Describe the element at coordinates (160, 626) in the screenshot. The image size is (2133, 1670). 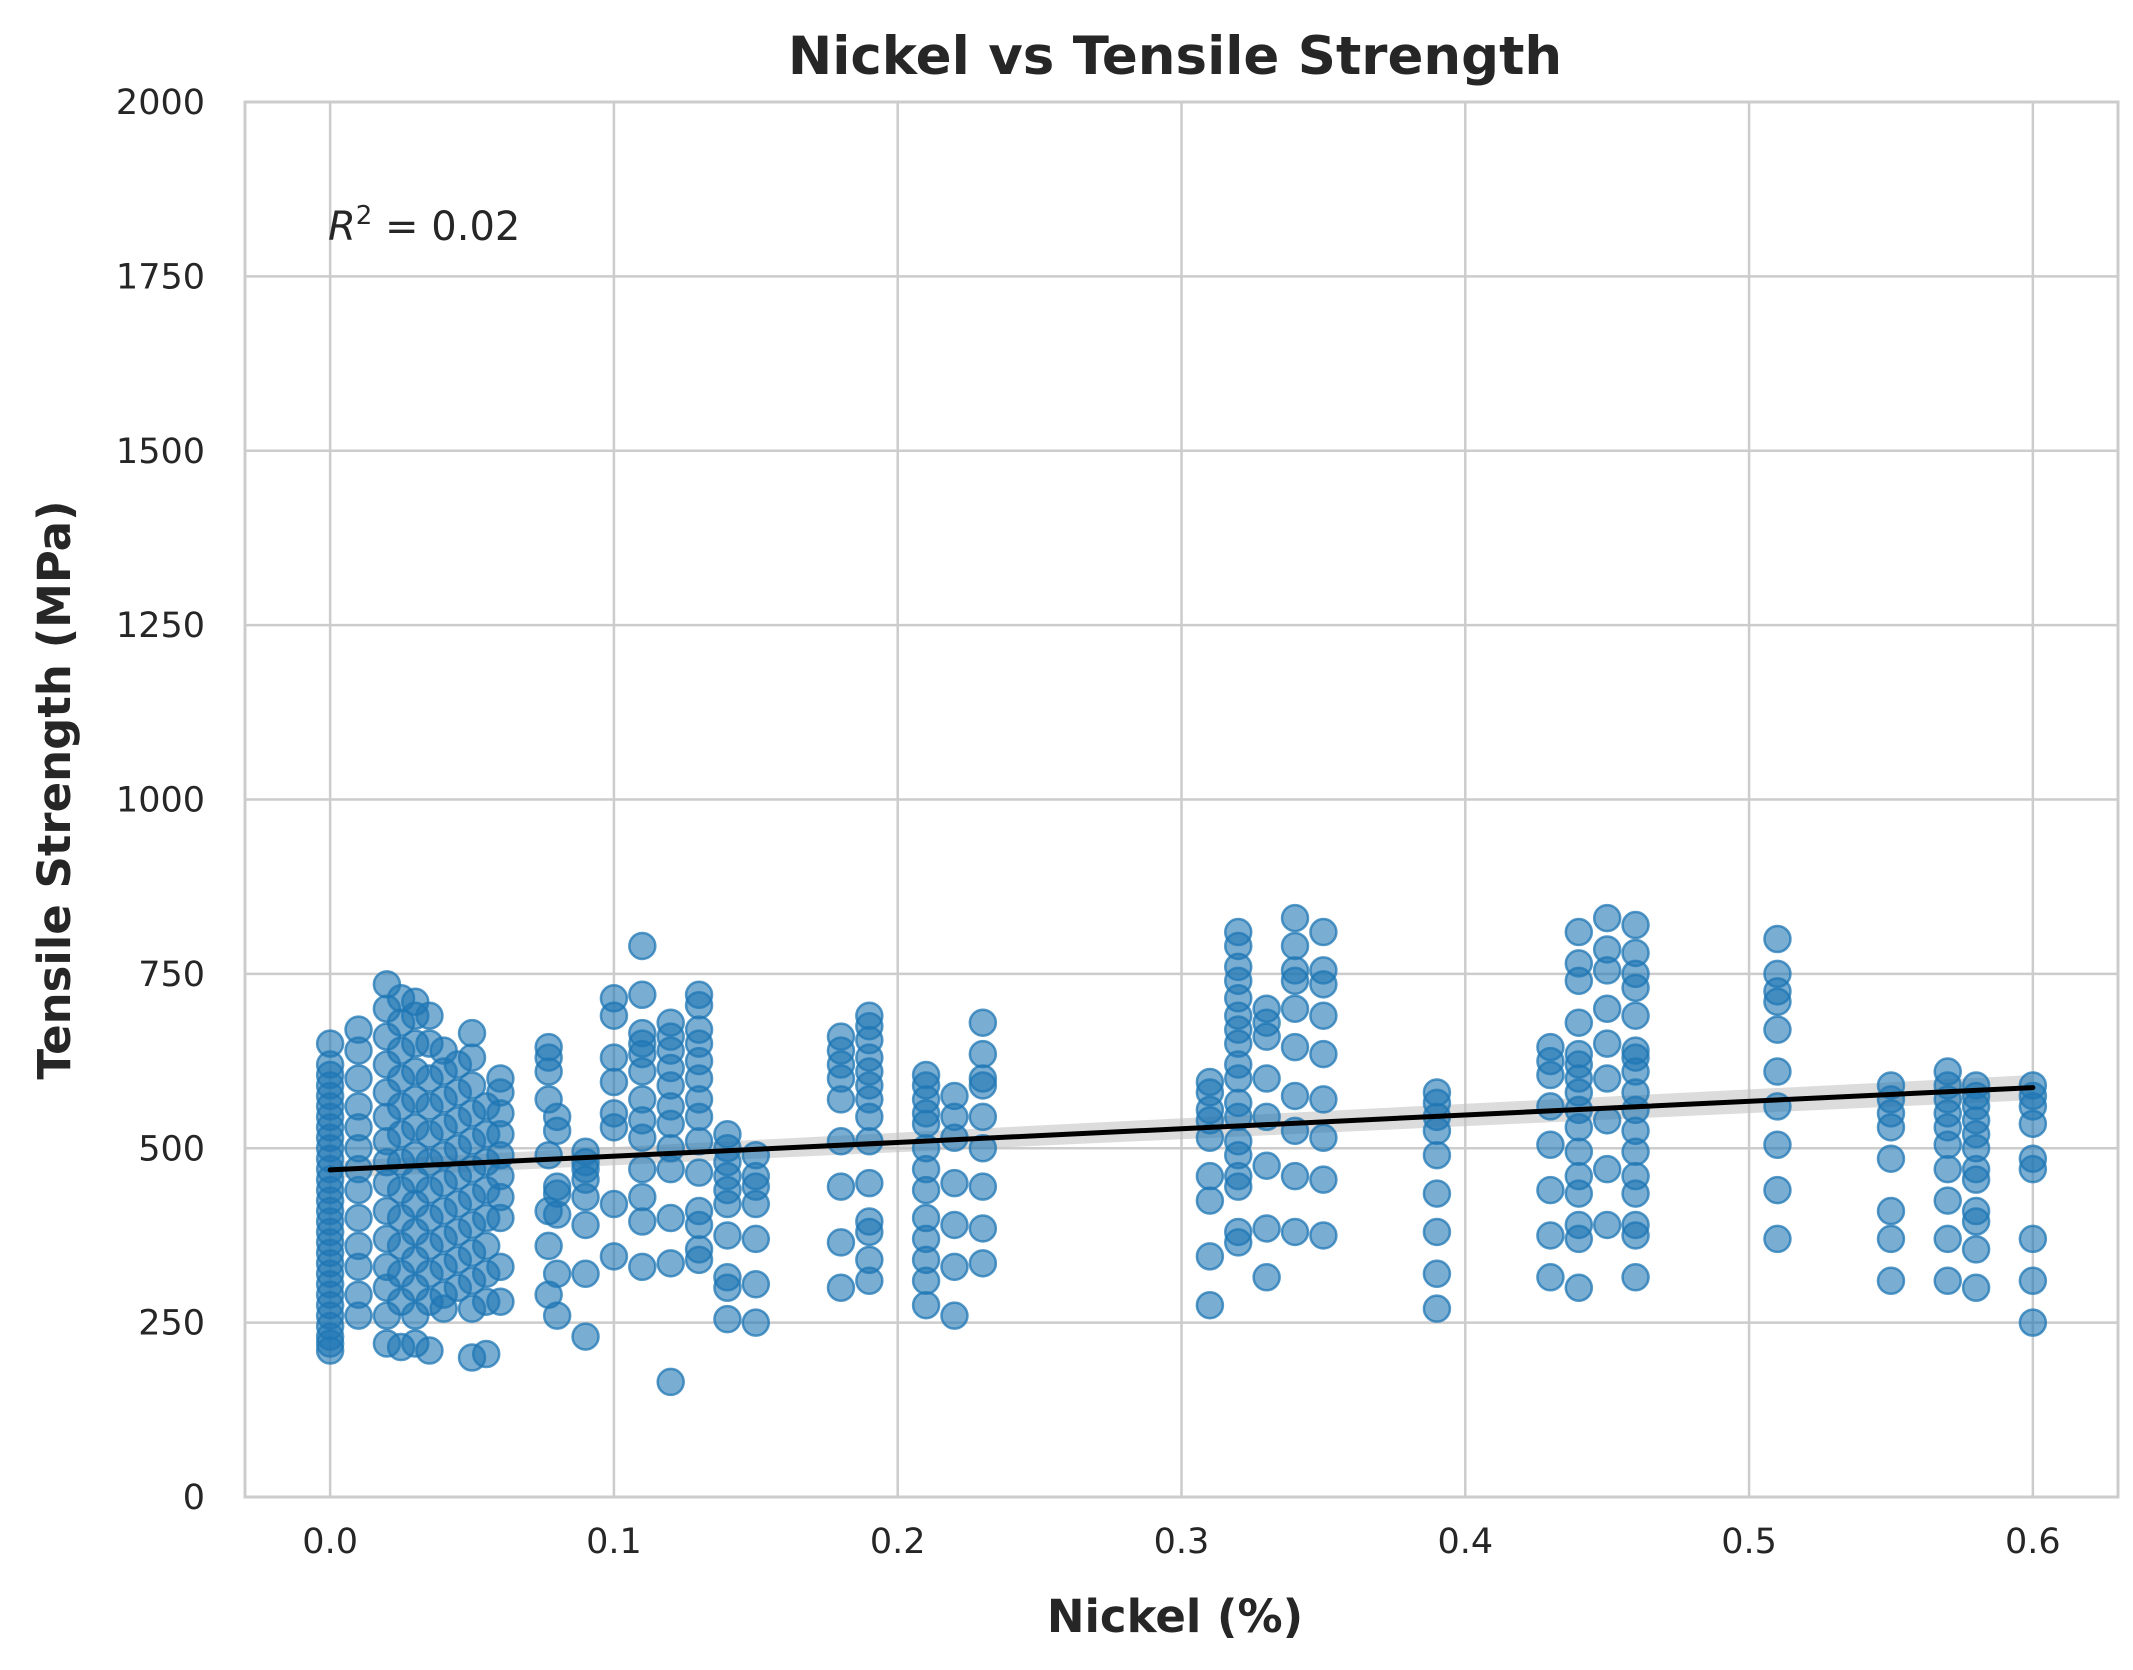
I see `y-tick-label: 1250` at that location.